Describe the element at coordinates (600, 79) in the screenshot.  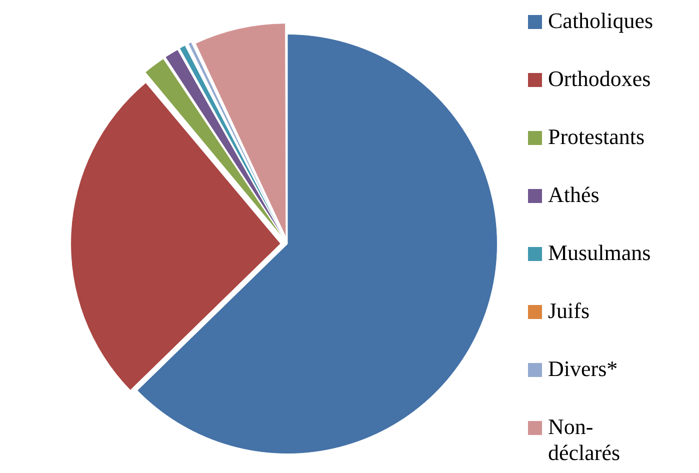
I see `legend-label: Orthodoxes` at that location.